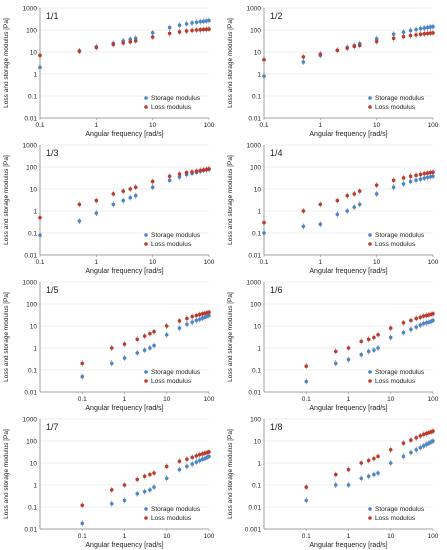 The width and height of the screenshot is (447, 550). I want to click on y-tick-label: 0.001, so click(253, 530).